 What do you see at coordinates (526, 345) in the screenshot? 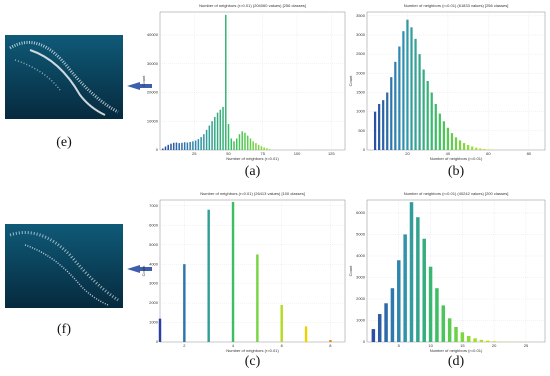
I see `x-tick-label: 25` at bounding box center [526, 345].